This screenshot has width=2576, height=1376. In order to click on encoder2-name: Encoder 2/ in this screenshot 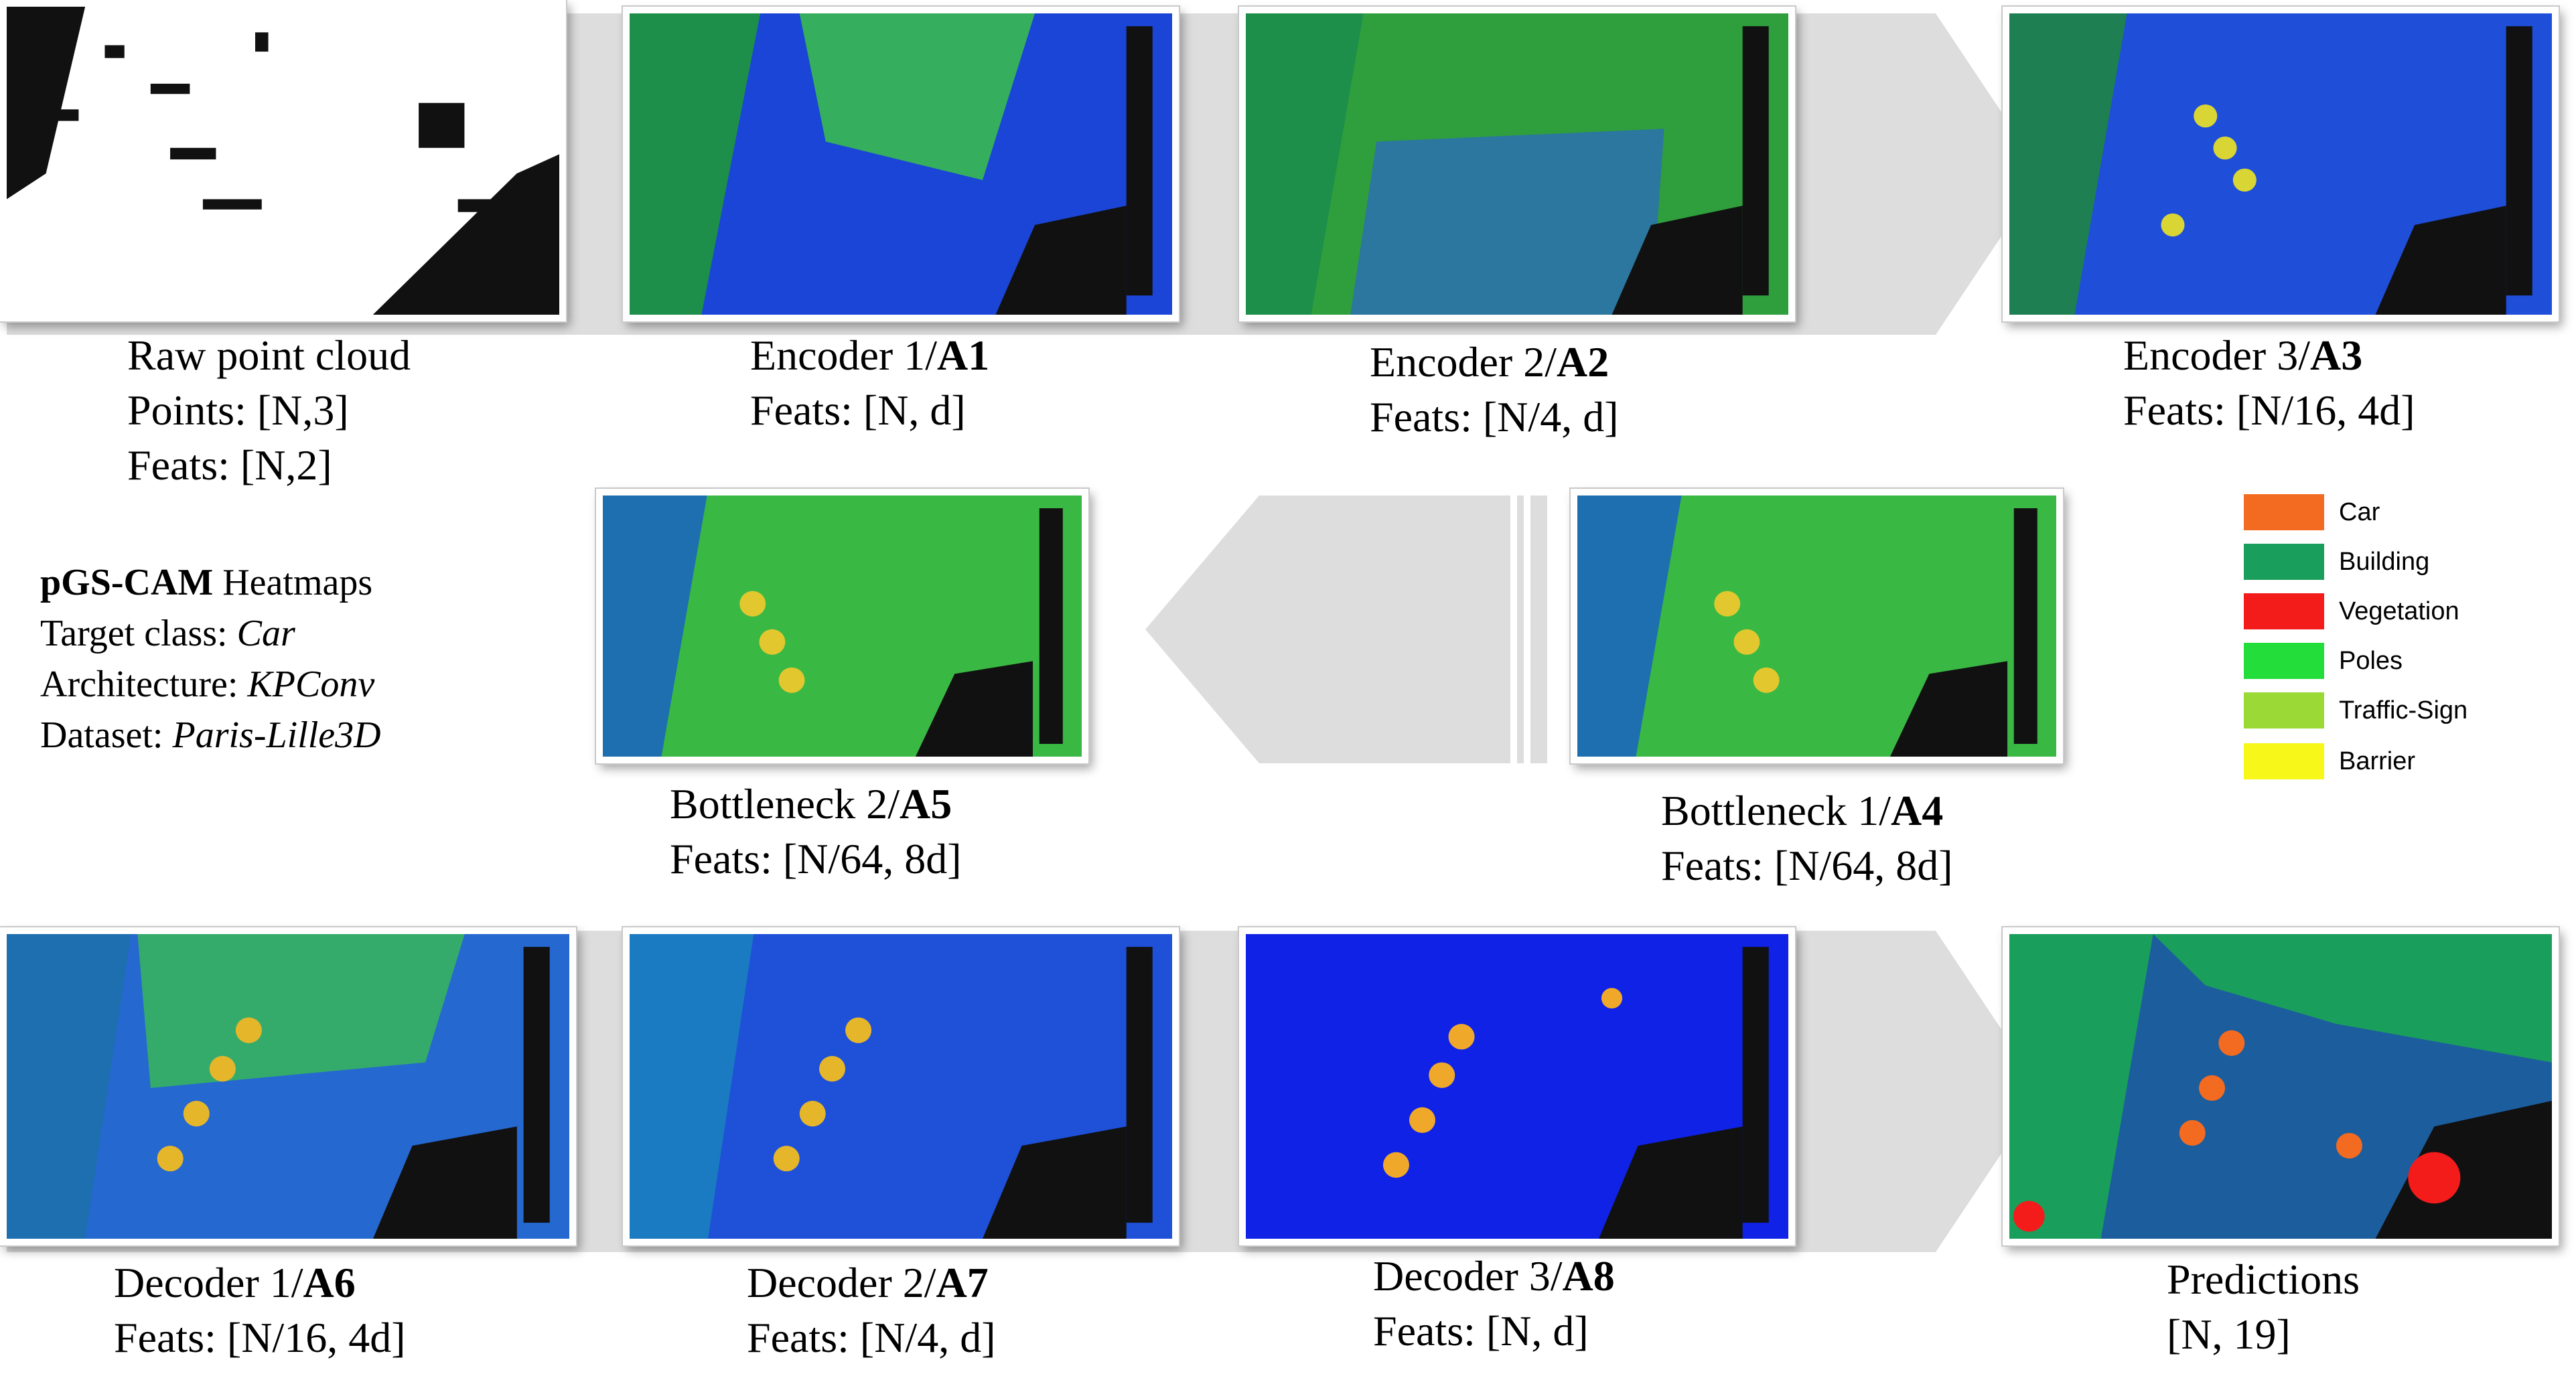, I will do `click(1463, 362)`.